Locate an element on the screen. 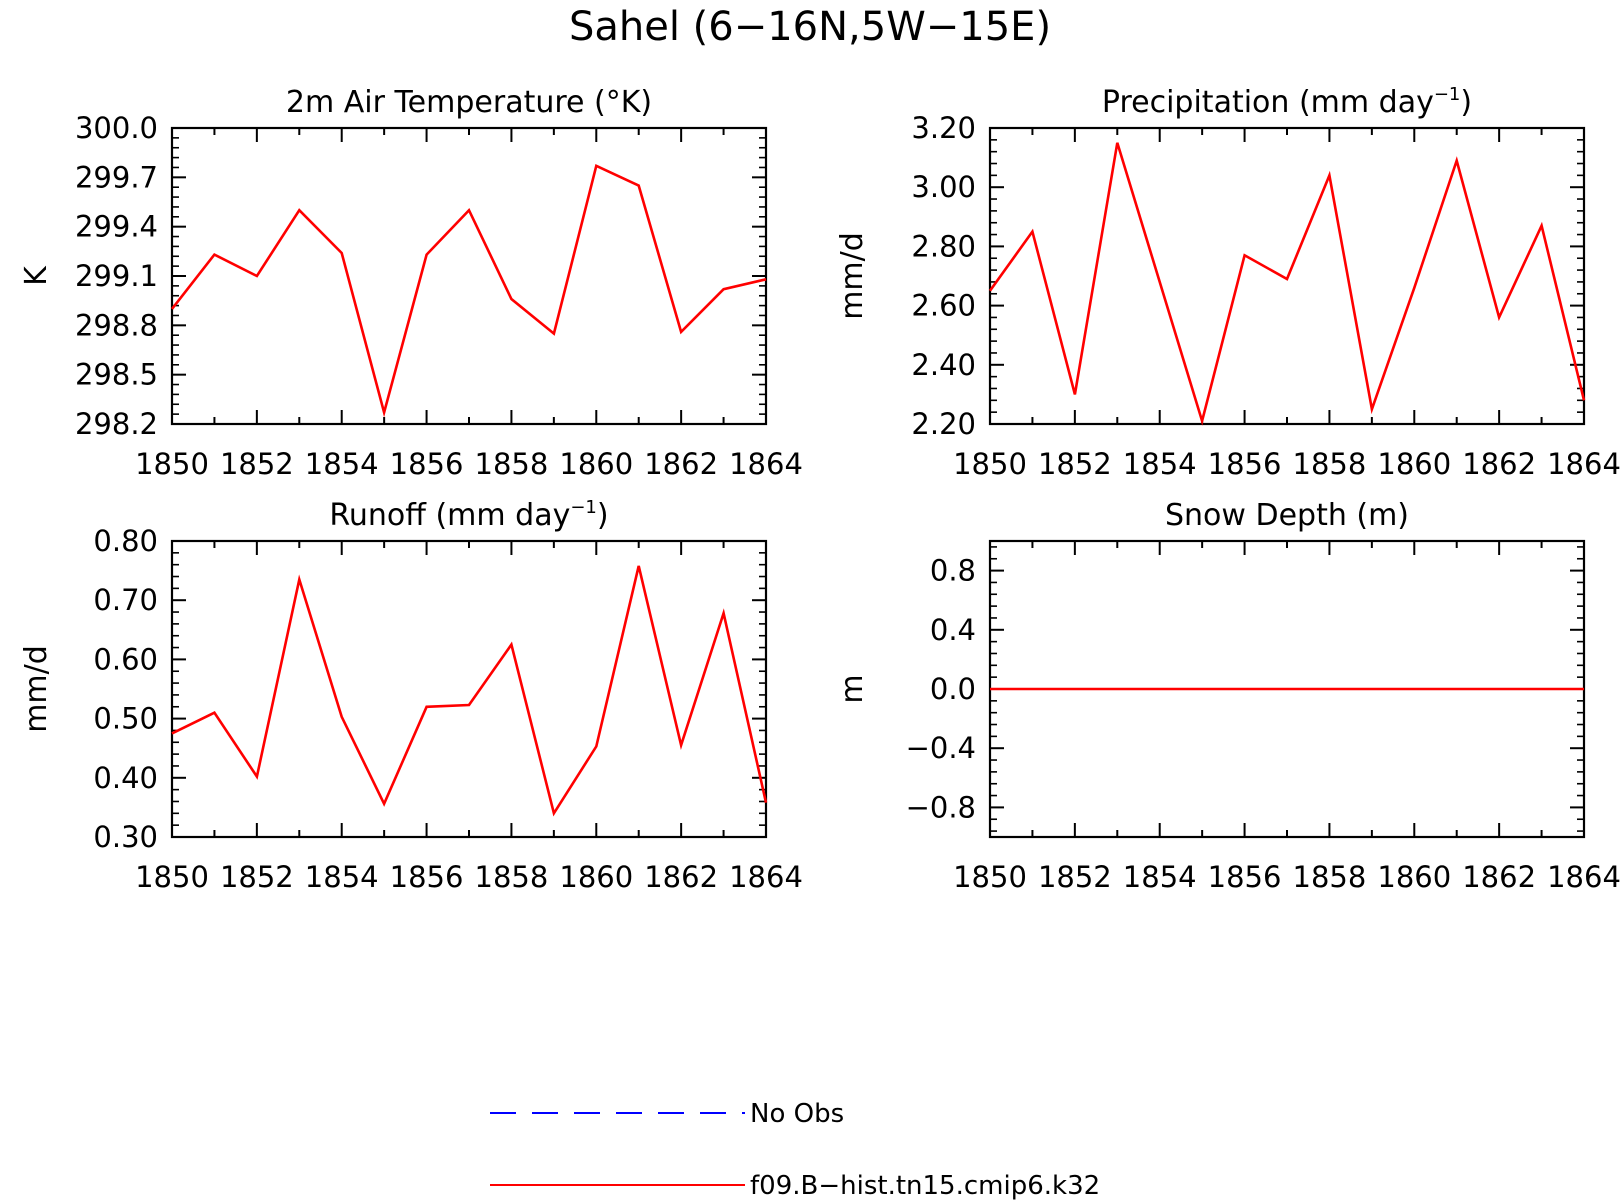  panel-title: Runoff (mm day−1) is located at coordinates (468, 515).